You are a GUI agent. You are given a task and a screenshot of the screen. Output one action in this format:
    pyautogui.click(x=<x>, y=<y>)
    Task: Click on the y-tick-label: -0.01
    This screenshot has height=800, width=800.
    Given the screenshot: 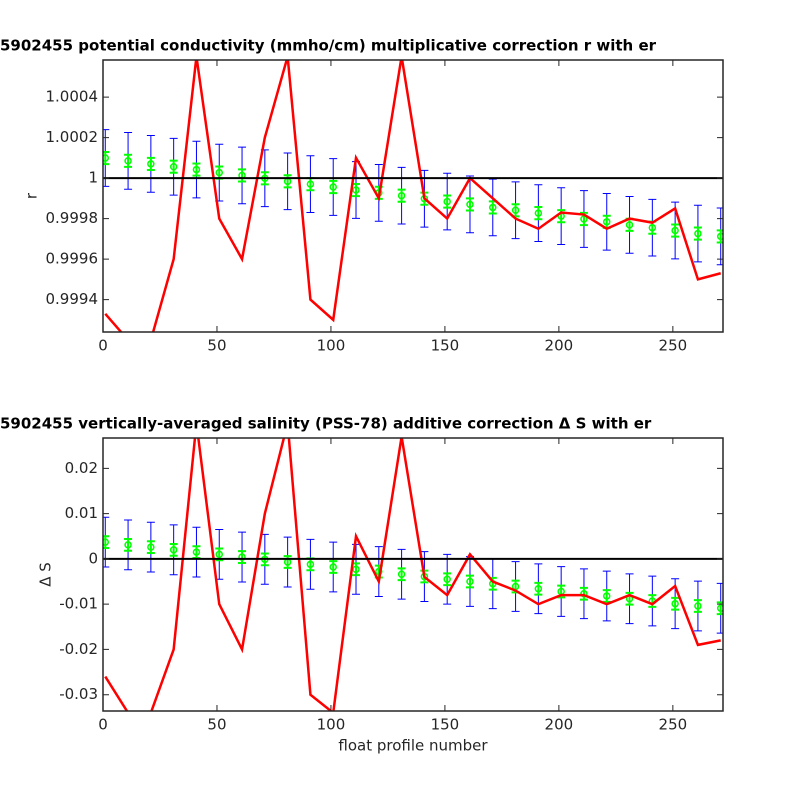 What is the action you would take?
    pyautogui.click(x=78, y=604)
    